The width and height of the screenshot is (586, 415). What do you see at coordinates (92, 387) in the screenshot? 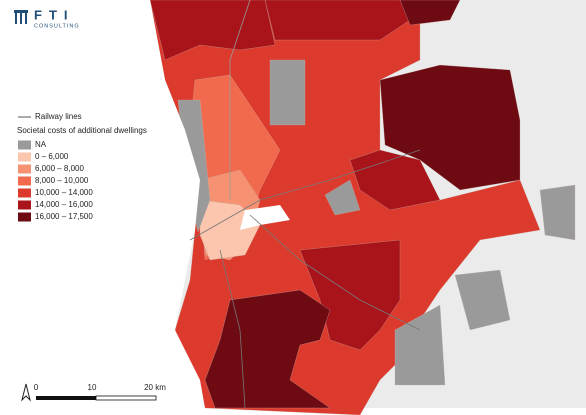
I see `scale-label: 10` at bounding box center [92, 387].